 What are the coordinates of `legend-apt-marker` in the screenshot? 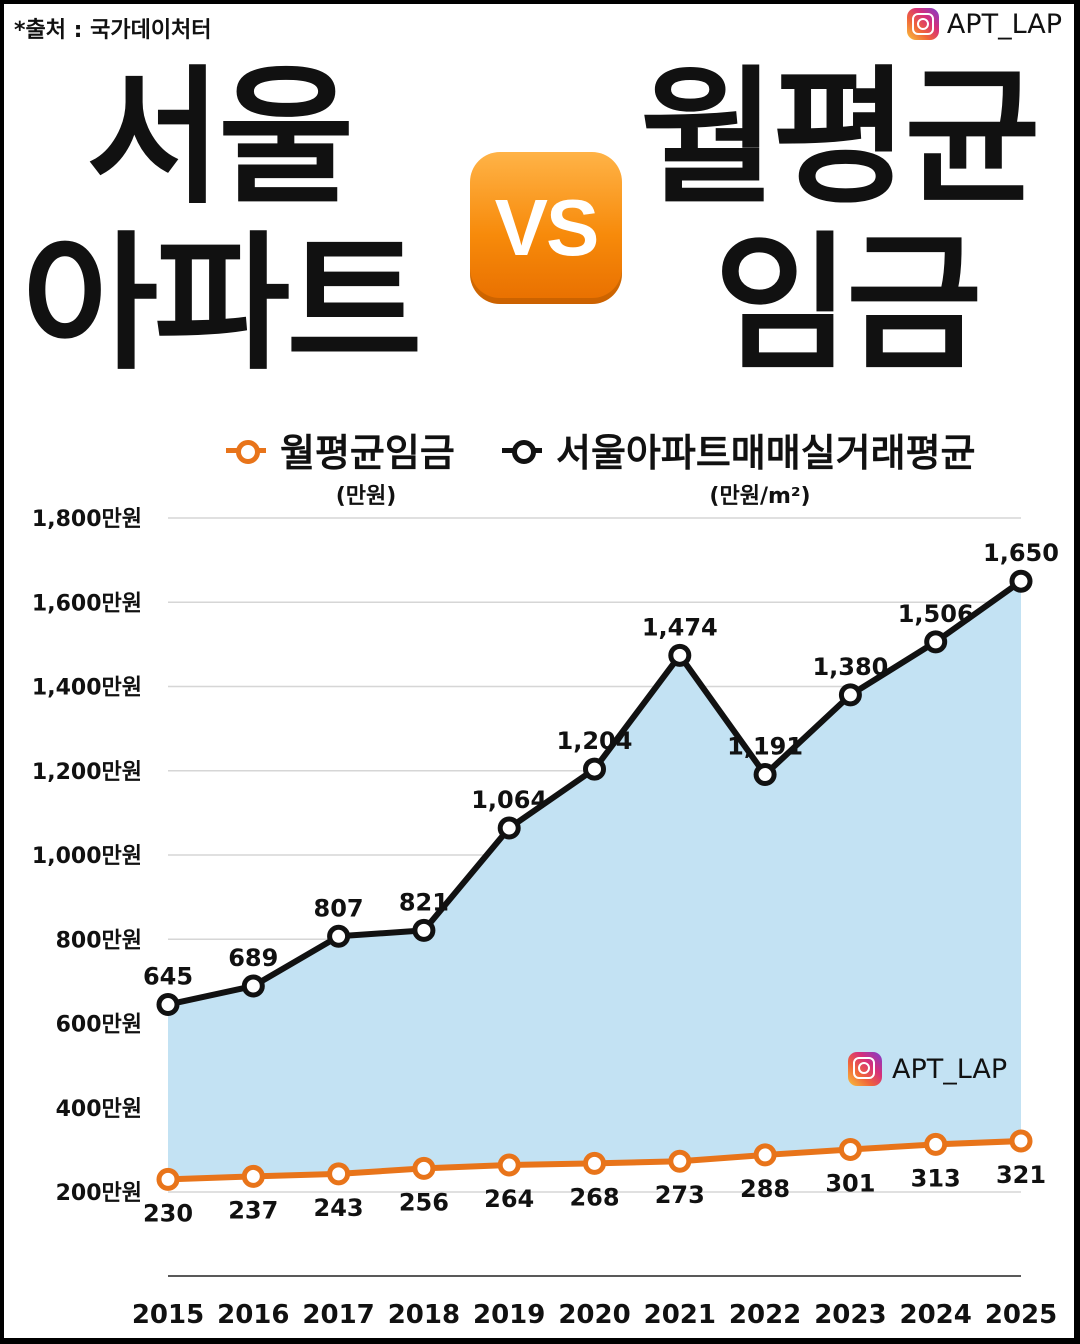 It's located at (522, 450).